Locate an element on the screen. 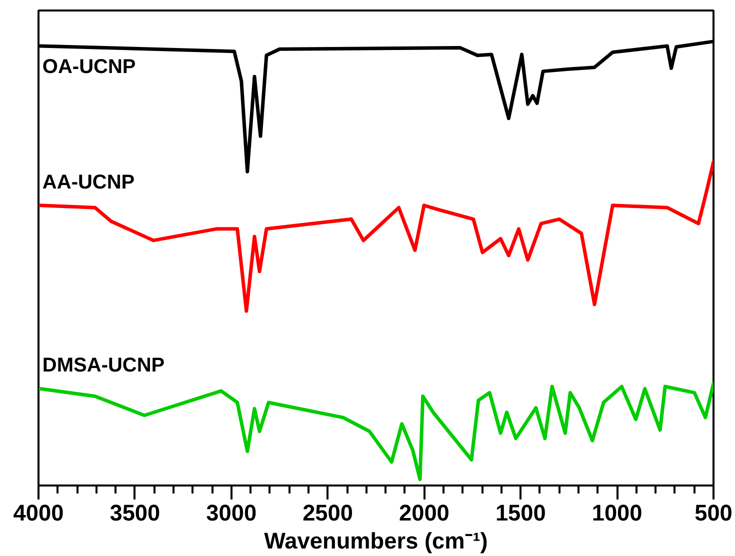  x-tick-label: 500 is located at coordinates (713, 513).